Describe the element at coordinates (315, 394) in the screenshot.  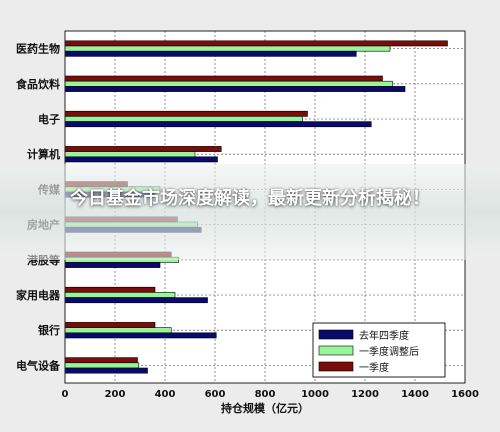
I see `x-tick-label: 1000` at that location.